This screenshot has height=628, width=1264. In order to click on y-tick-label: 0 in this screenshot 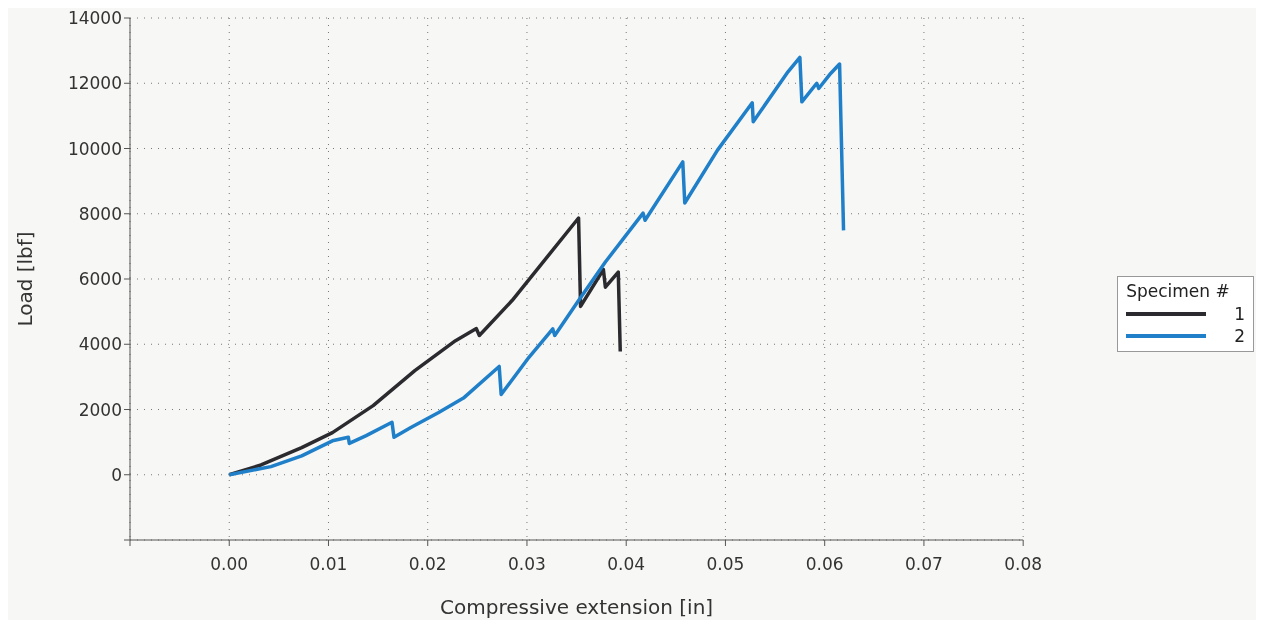, I will do `click(116, 474)`.